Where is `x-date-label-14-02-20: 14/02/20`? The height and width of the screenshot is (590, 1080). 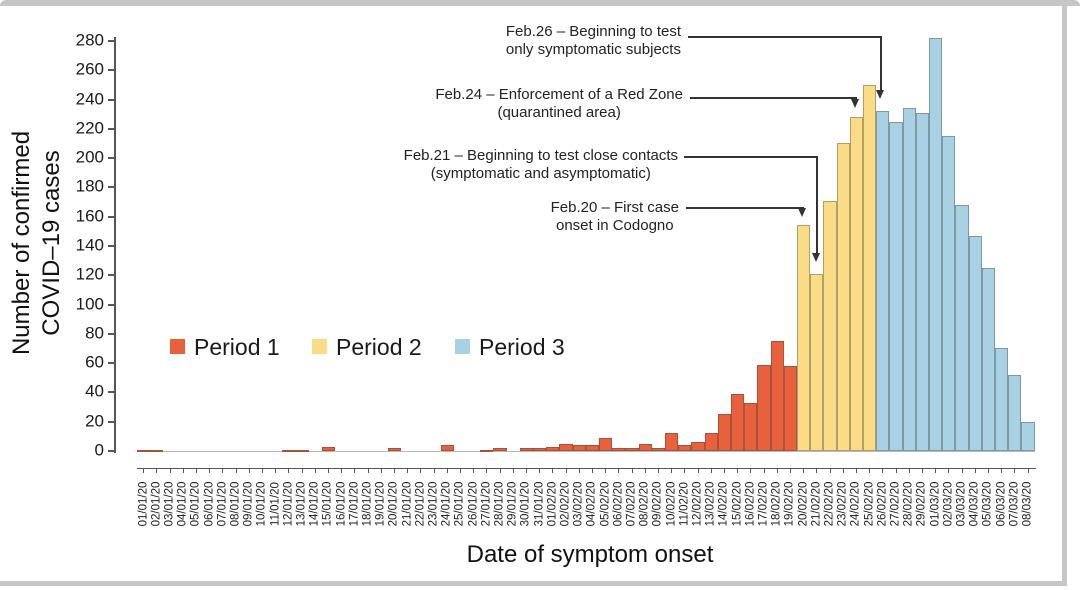 x-date-label-14-02-20: 14/02/20 is located at coordinates (723, 504).